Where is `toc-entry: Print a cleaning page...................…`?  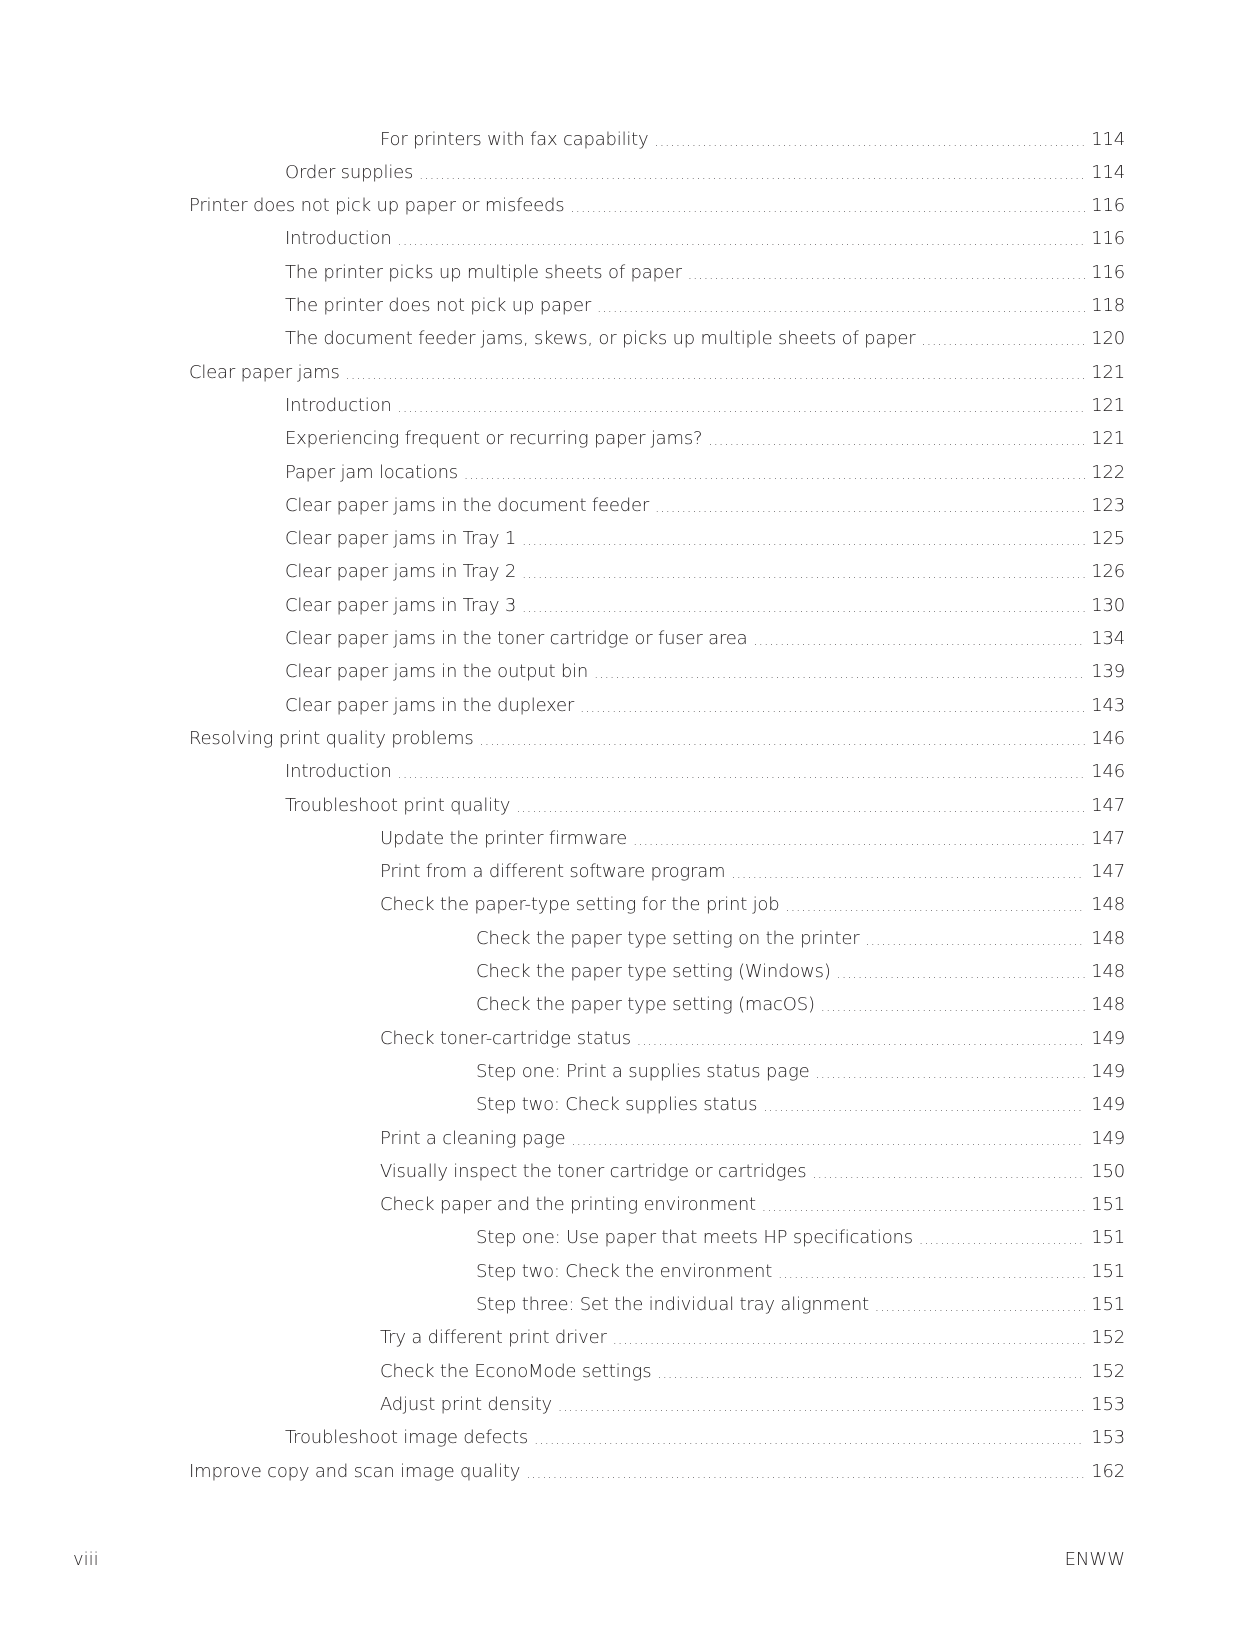 toc-entry: Print a cleaning page...................… is located at coordinates (752, 1138).